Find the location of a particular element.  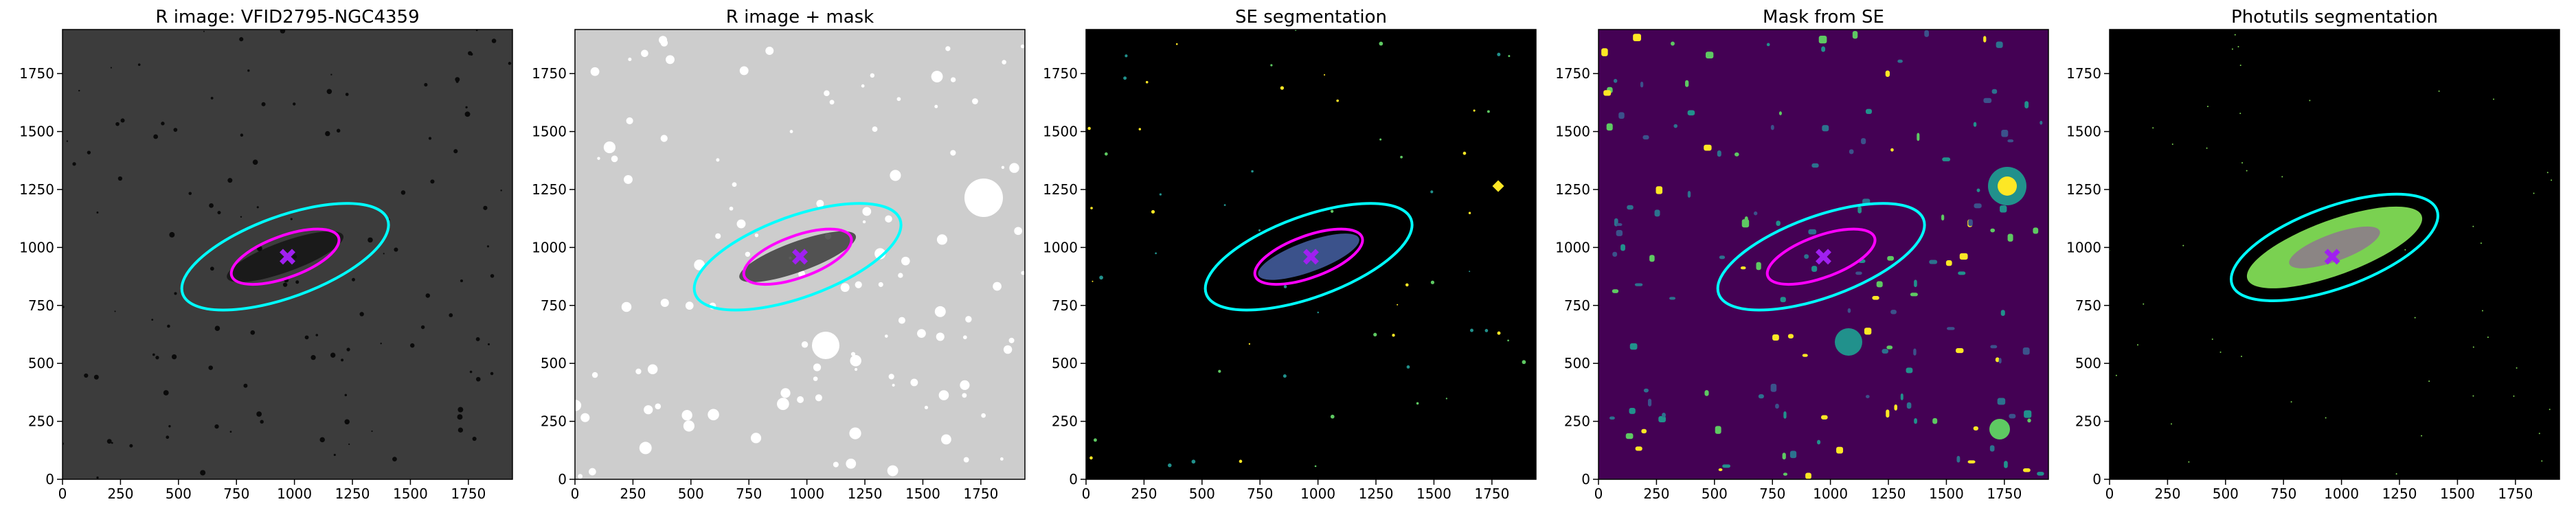

aperture-ellipse is located at coordinates (797, 256).